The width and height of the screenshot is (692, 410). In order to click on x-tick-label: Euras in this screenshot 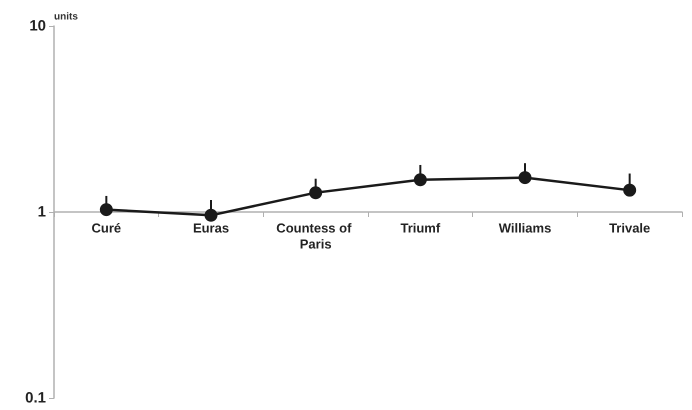, I will do `click(211, 228)`.